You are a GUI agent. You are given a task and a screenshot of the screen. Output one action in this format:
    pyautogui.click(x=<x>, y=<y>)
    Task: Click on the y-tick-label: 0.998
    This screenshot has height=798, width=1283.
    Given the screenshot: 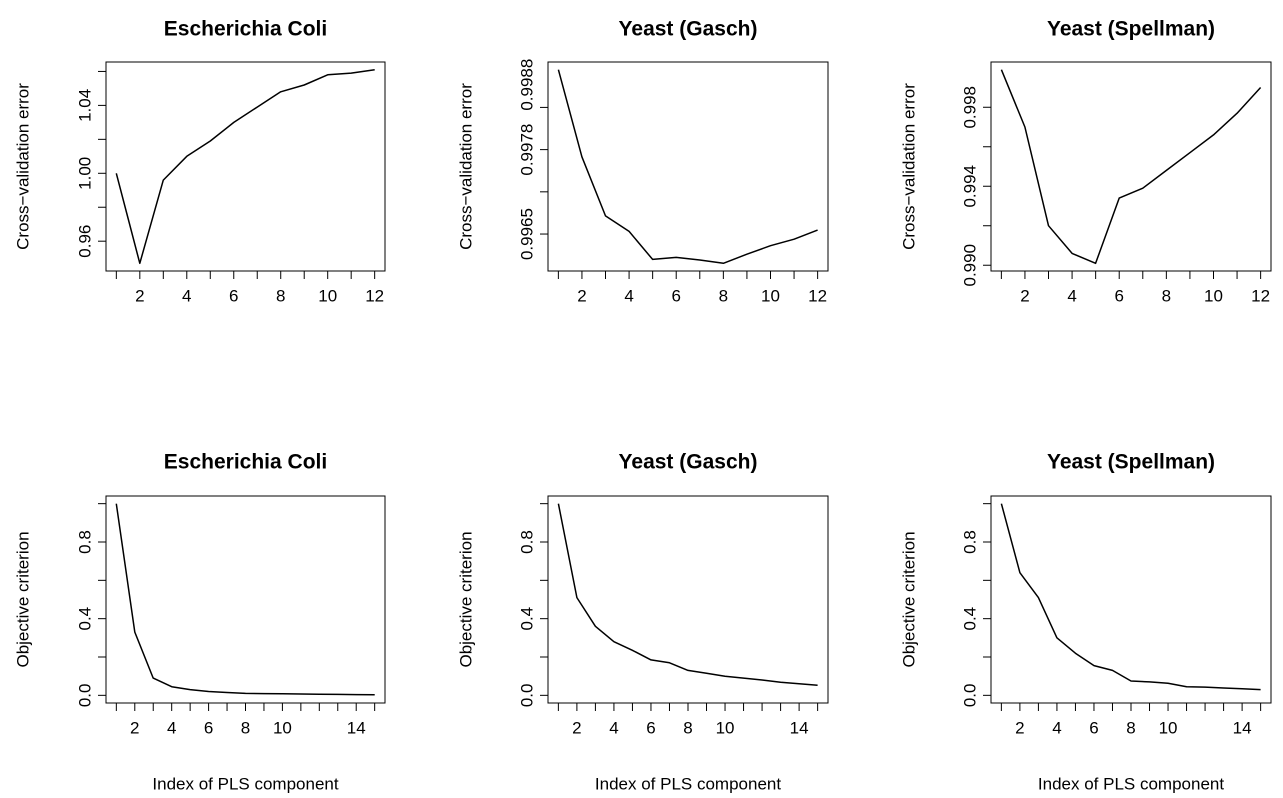 What is the action you would take?
    pyautogui.click(x=969, y=107)
    